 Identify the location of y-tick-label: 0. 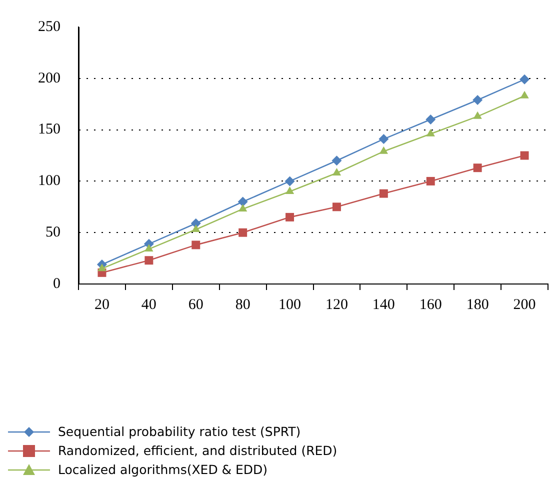
(56, 284).